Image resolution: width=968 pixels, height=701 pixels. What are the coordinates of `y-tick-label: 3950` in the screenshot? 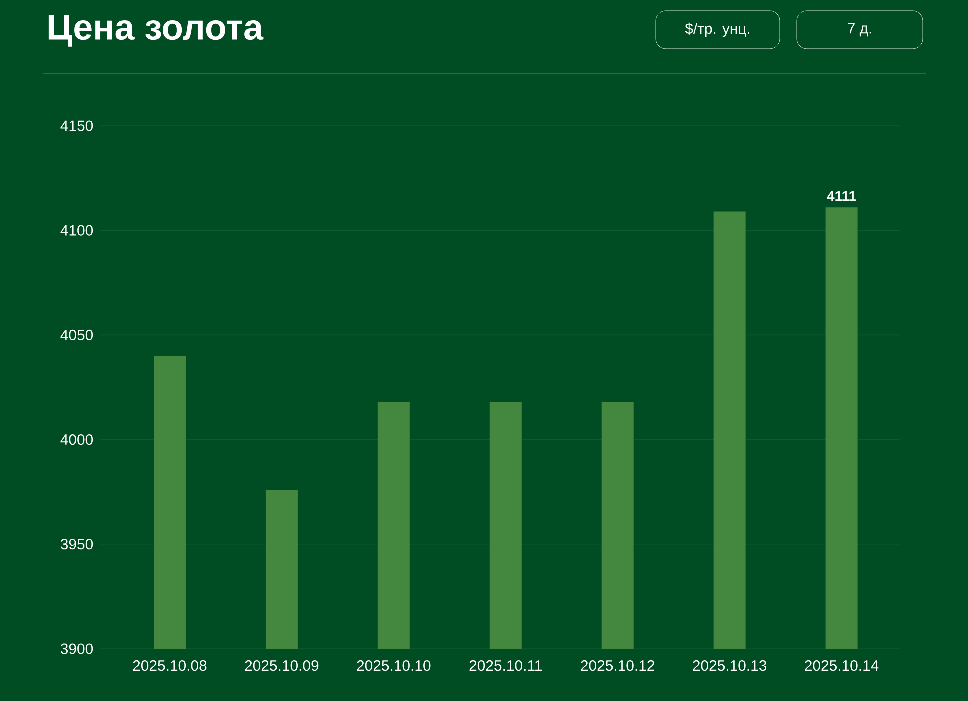 It's located at (77, 544).